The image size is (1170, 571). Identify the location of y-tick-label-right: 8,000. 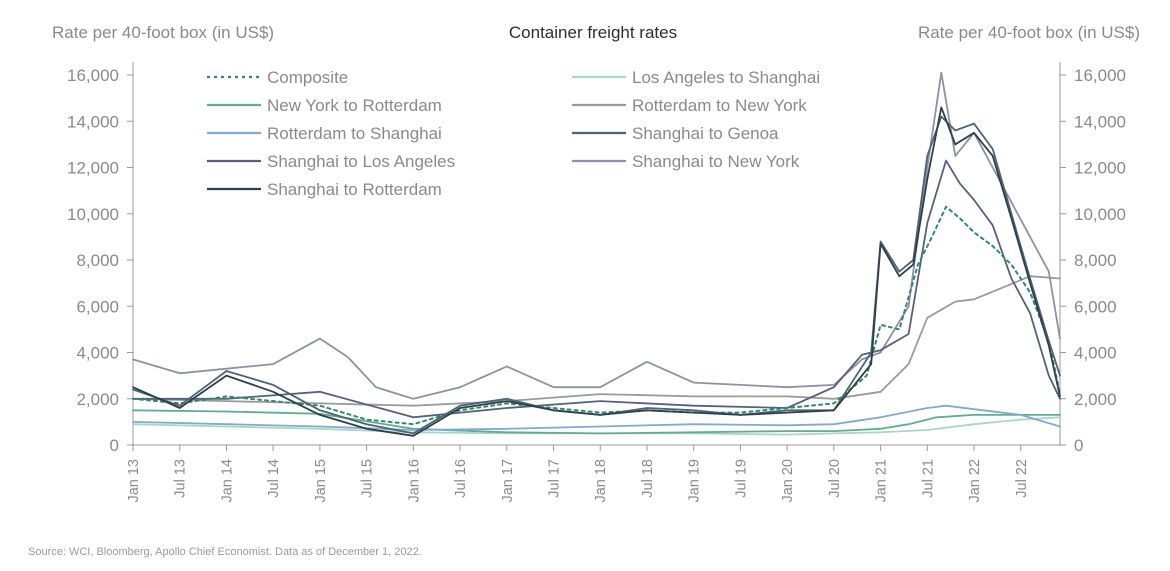
(1095, 260).